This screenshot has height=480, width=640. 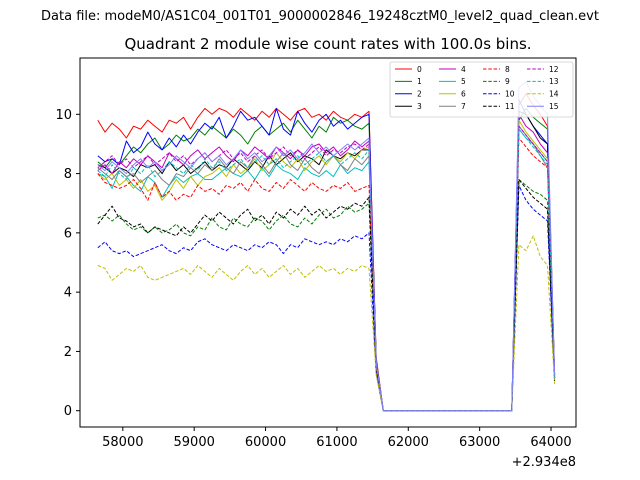 I want to click on legend-label-6: 6, so click(x=463, y=94).